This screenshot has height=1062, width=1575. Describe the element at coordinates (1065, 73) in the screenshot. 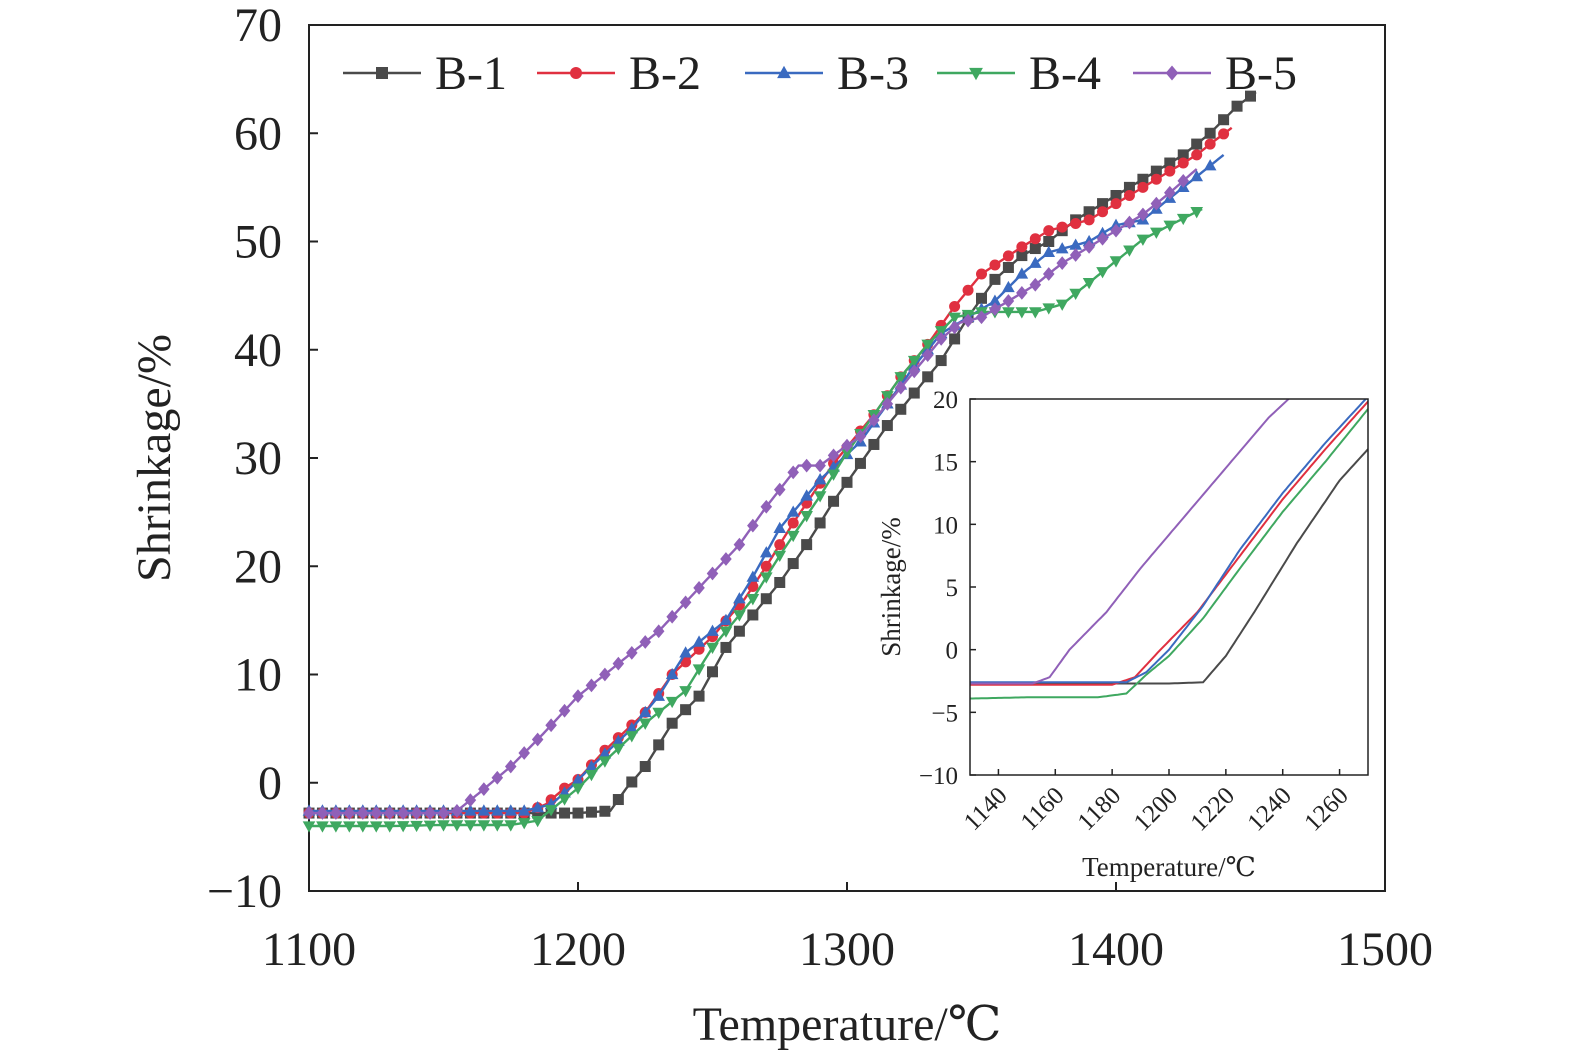

I see `legend-label: B-4` at that location.